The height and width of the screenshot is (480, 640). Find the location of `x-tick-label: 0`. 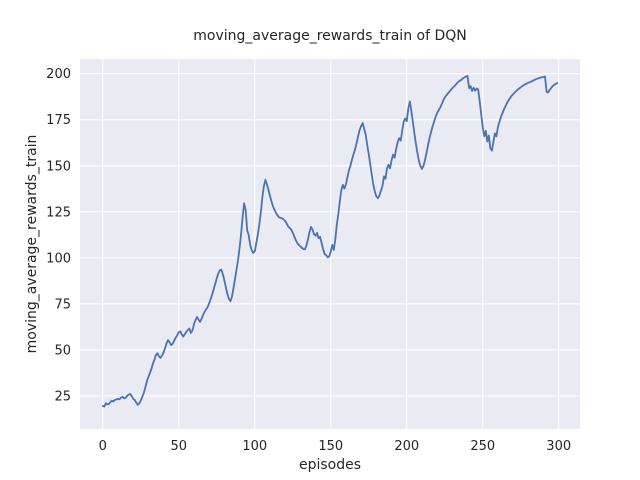

x-tick-label: 0 is located at coordinates (103, 446).